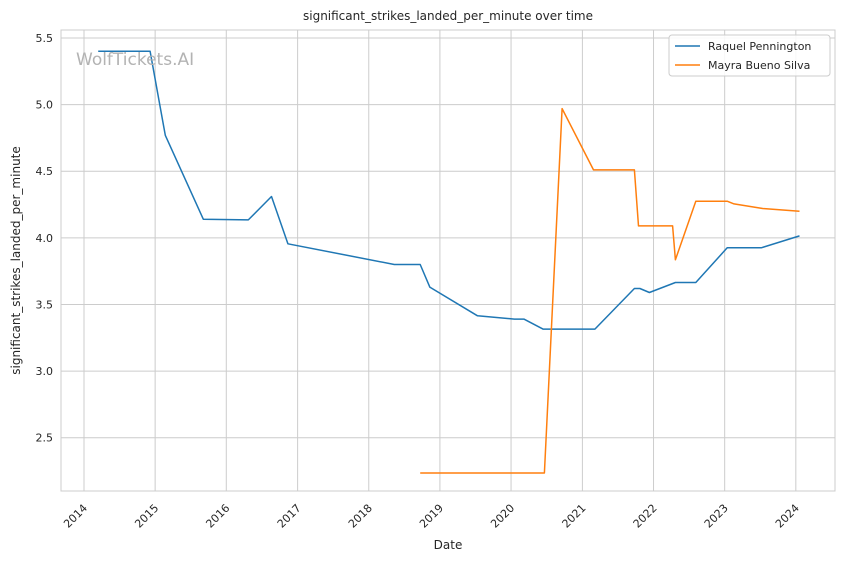  Describe the element at coordinates (716, 516) in the screenshot. I see `x-tick-label: 2023` at that location.